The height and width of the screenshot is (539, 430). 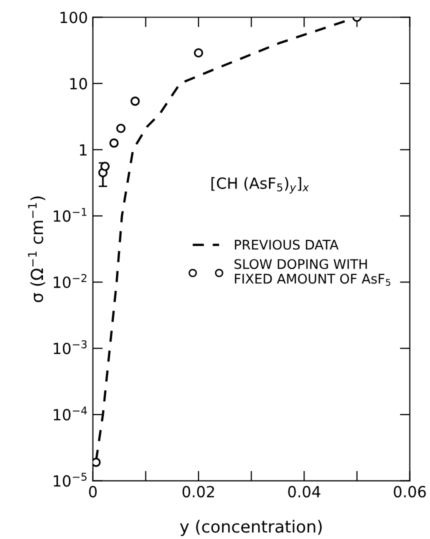 I want to click on x-tick-label: 0, so click(x=93, y=492).